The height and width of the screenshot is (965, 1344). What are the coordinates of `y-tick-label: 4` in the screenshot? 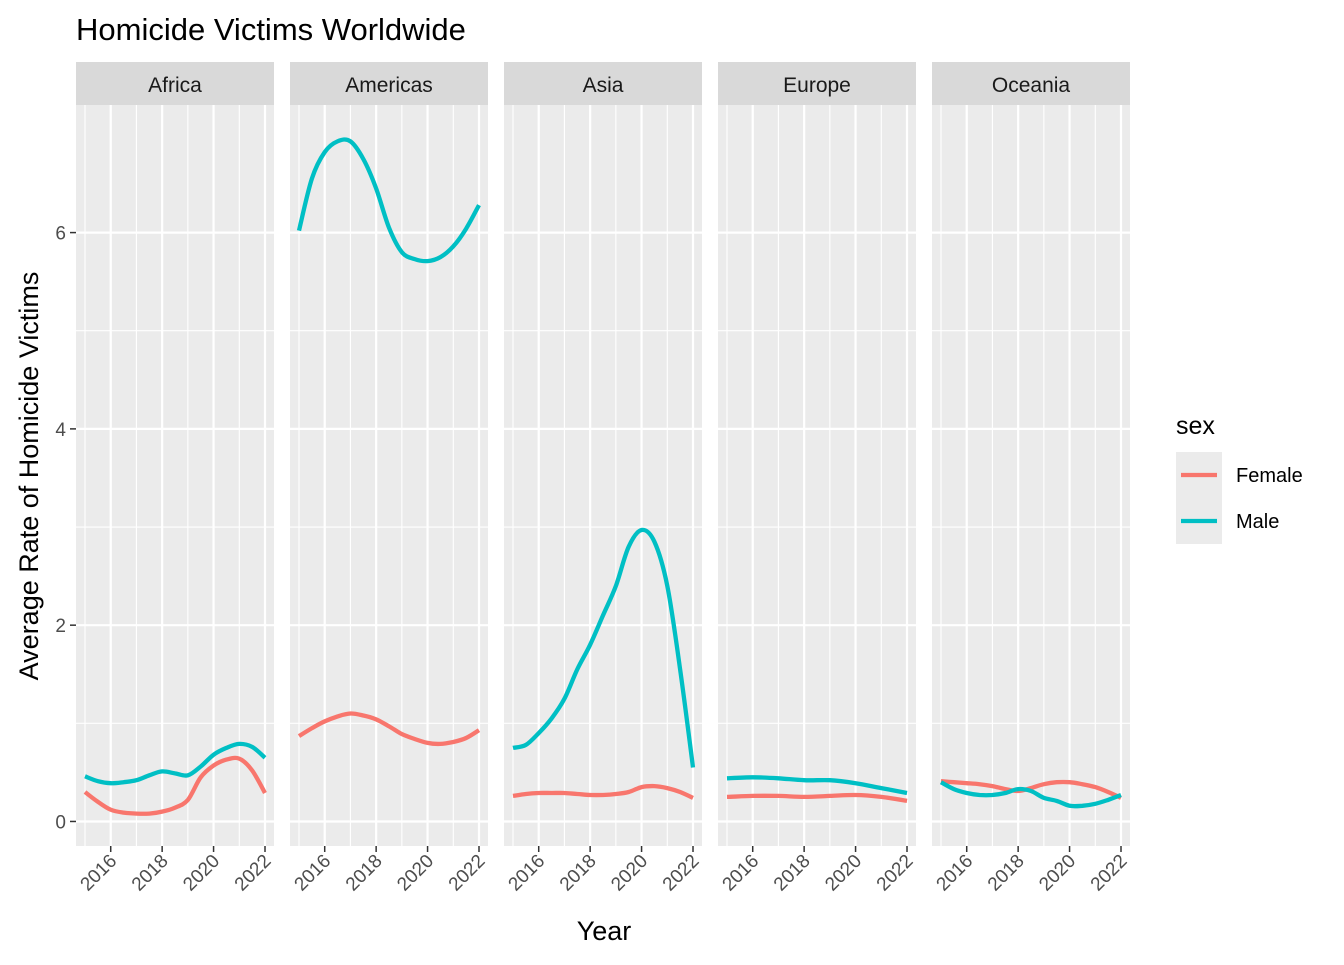 It's located at (60, 430).